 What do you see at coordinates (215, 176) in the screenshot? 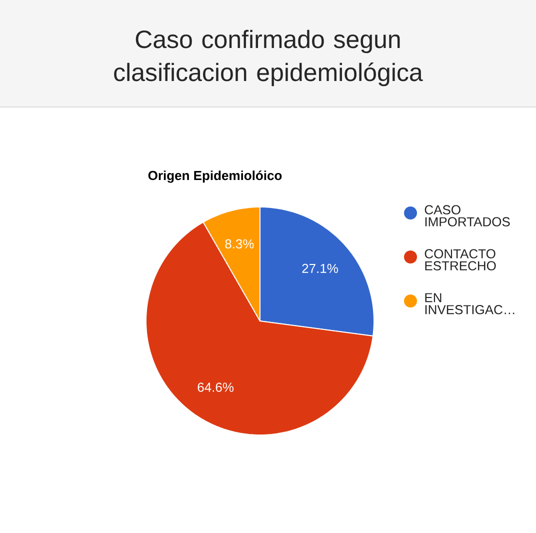
I see `chart-subtitle: Origen Epidemiolóico` at bounding box center [215, 176].